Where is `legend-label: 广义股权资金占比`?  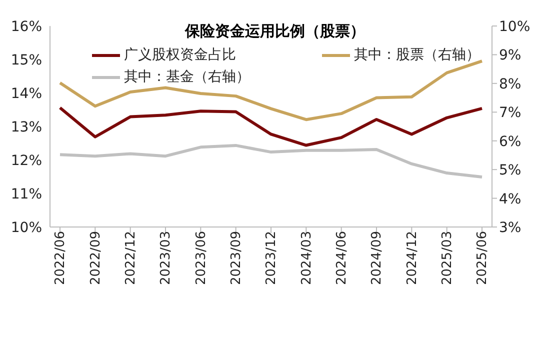
legend-label: 广义股权资金占比 is located at coordinates (180, 55).